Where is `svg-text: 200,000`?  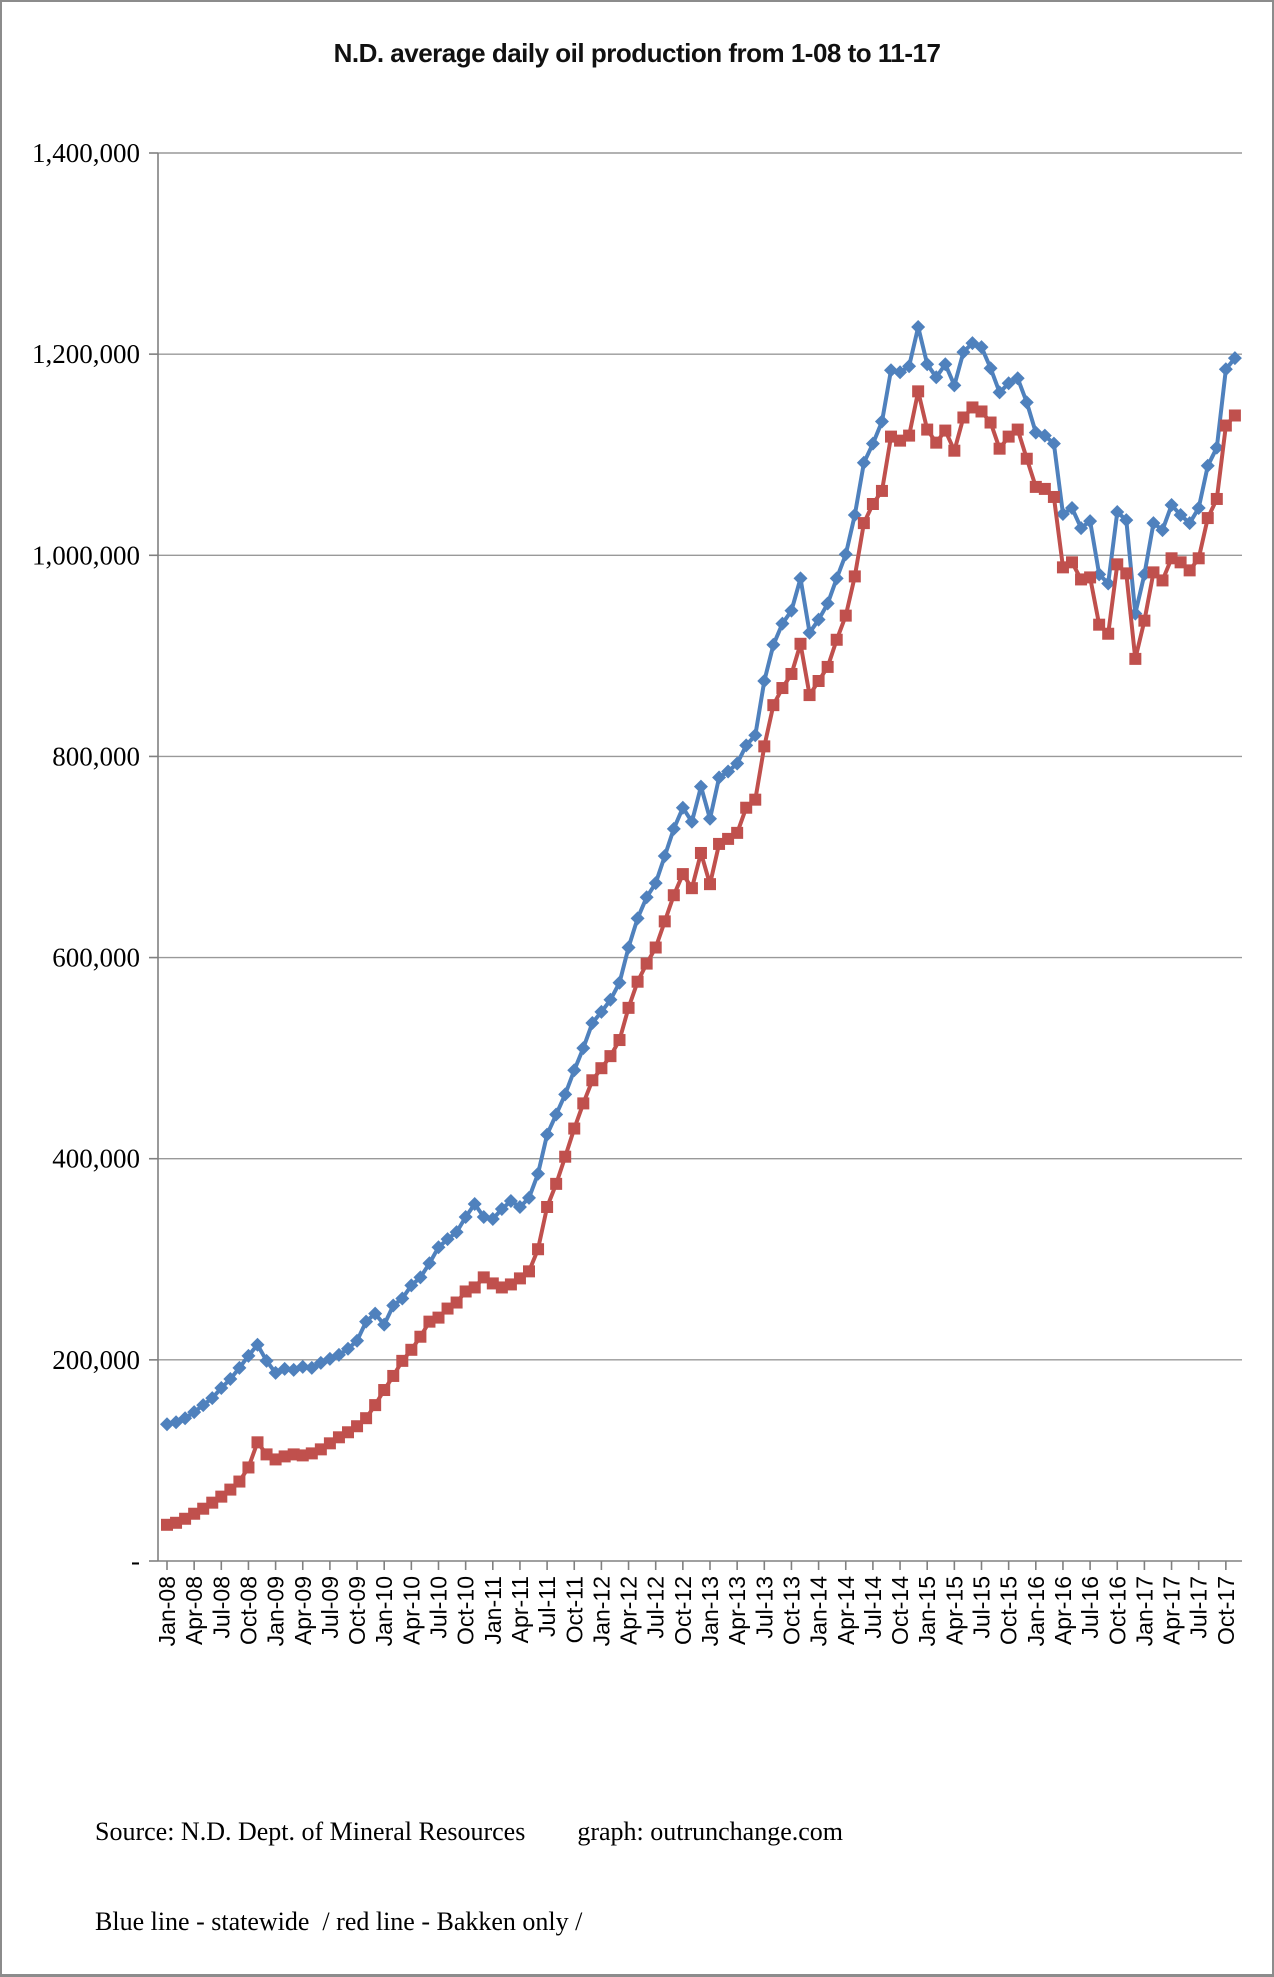
svg-text: 200,000 is located at coordinates (96, 1360).